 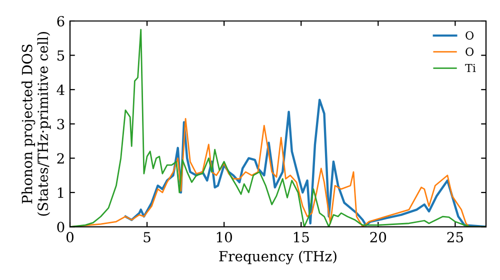 I want to click on y-tick-label: 4, so click(x=60, y=89).